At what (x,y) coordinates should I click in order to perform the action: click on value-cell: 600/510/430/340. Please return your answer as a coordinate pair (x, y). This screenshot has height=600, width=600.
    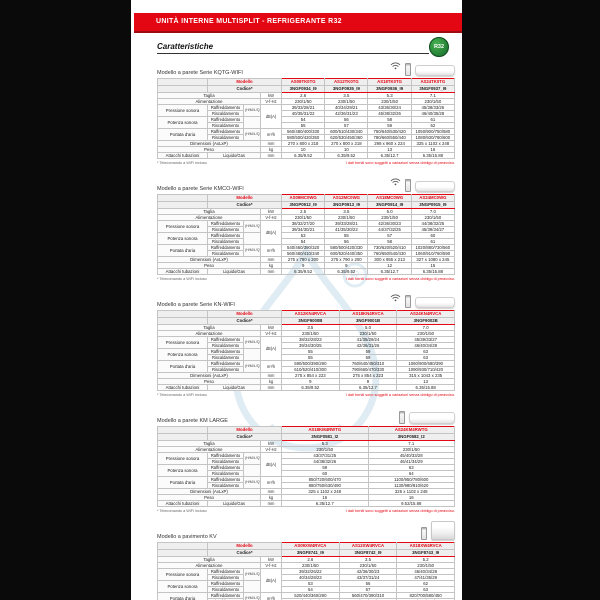
    Looking at the image, I should click on (346, 131).